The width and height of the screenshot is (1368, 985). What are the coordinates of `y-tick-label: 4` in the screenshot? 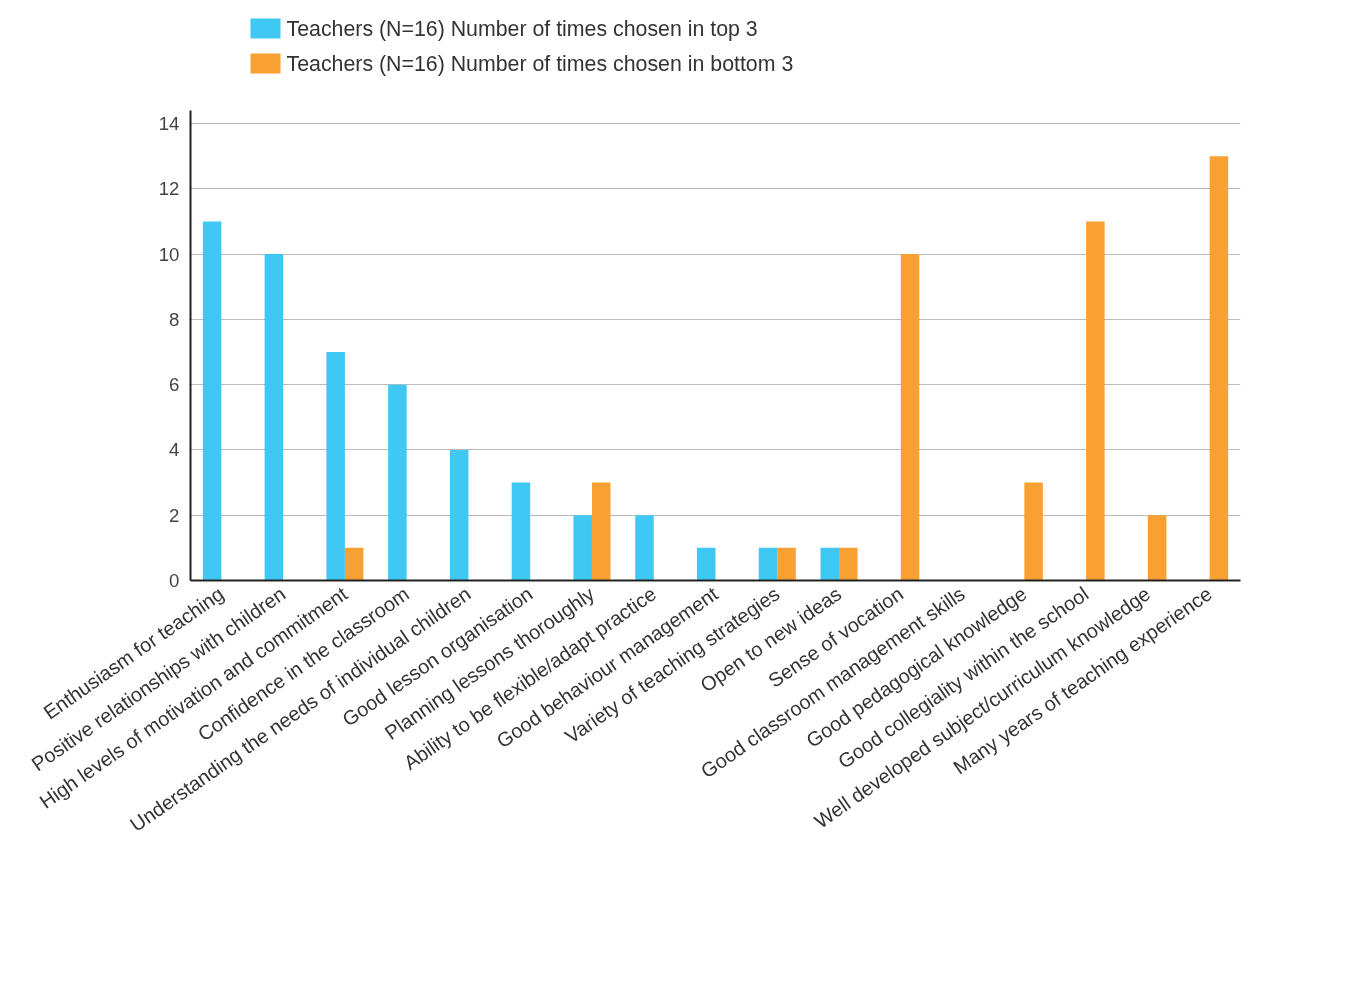 It's located at (174, 450).